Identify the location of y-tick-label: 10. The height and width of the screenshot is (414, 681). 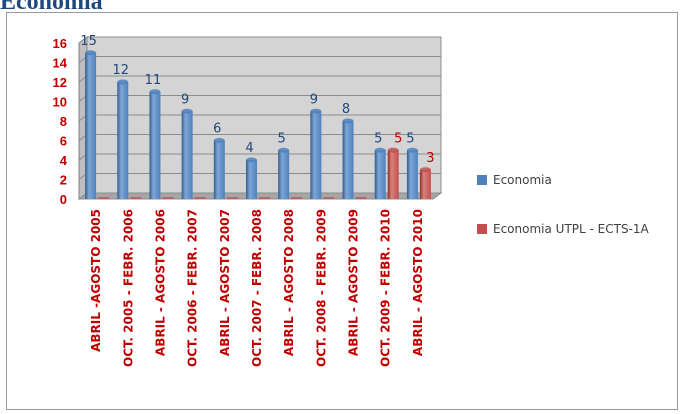
(60, 102).